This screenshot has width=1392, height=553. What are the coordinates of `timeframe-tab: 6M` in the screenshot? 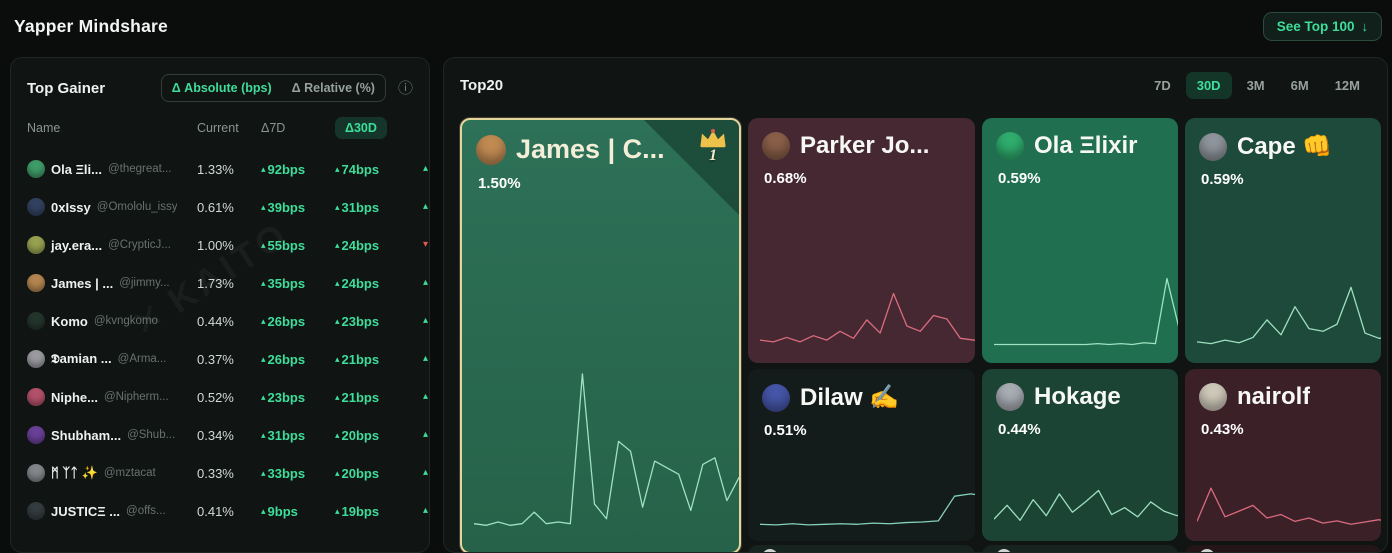 It's located at (1300, 85).